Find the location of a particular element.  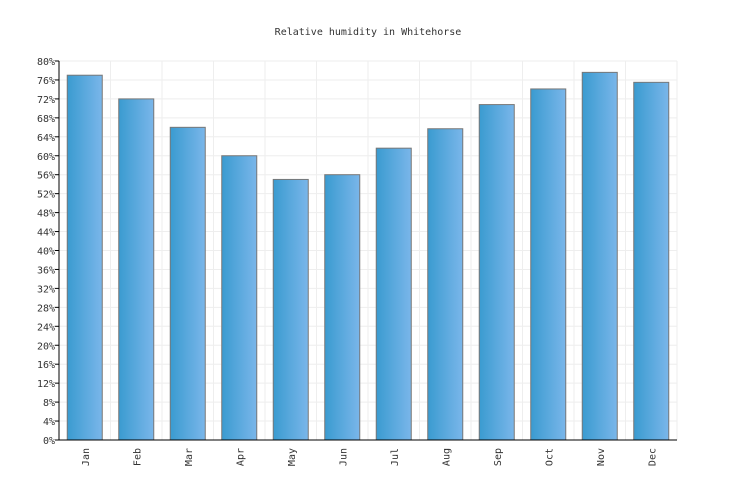

x-tick-label: Aug is located at coordinates (446, 457).